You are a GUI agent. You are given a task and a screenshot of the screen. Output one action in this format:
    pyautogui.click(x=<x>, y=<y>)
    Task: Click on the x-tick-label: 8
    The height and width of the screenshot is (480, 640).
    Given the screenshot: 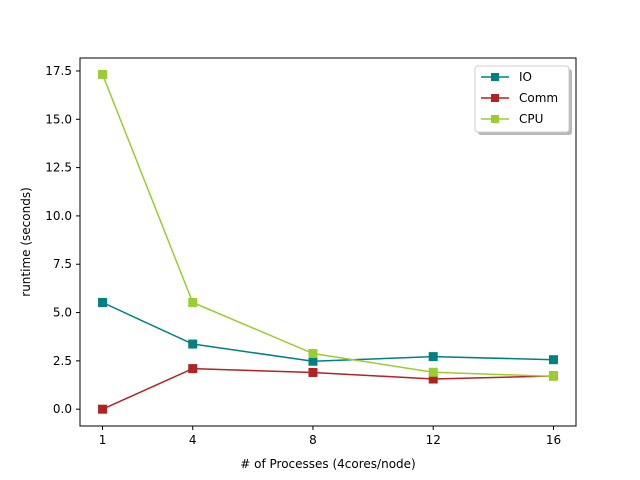 What is the action you would take?
    pyautogui.click(x=313, y=440)
    